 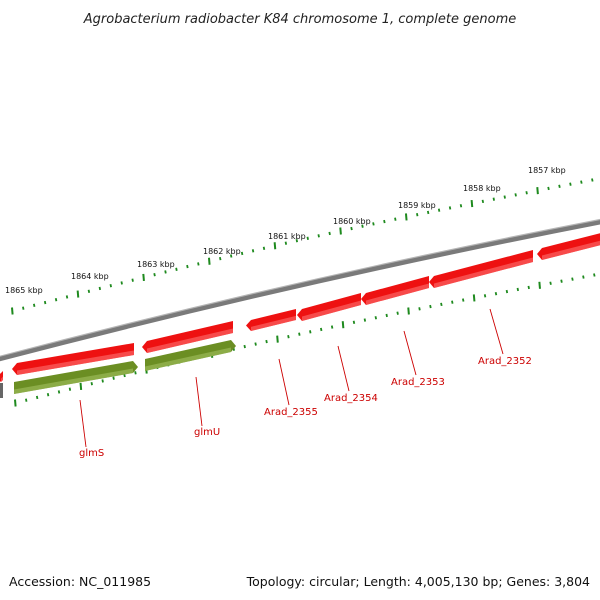 I want to click on gene-label-arad-2354: Arad_2354, so click(x=351, y=398).